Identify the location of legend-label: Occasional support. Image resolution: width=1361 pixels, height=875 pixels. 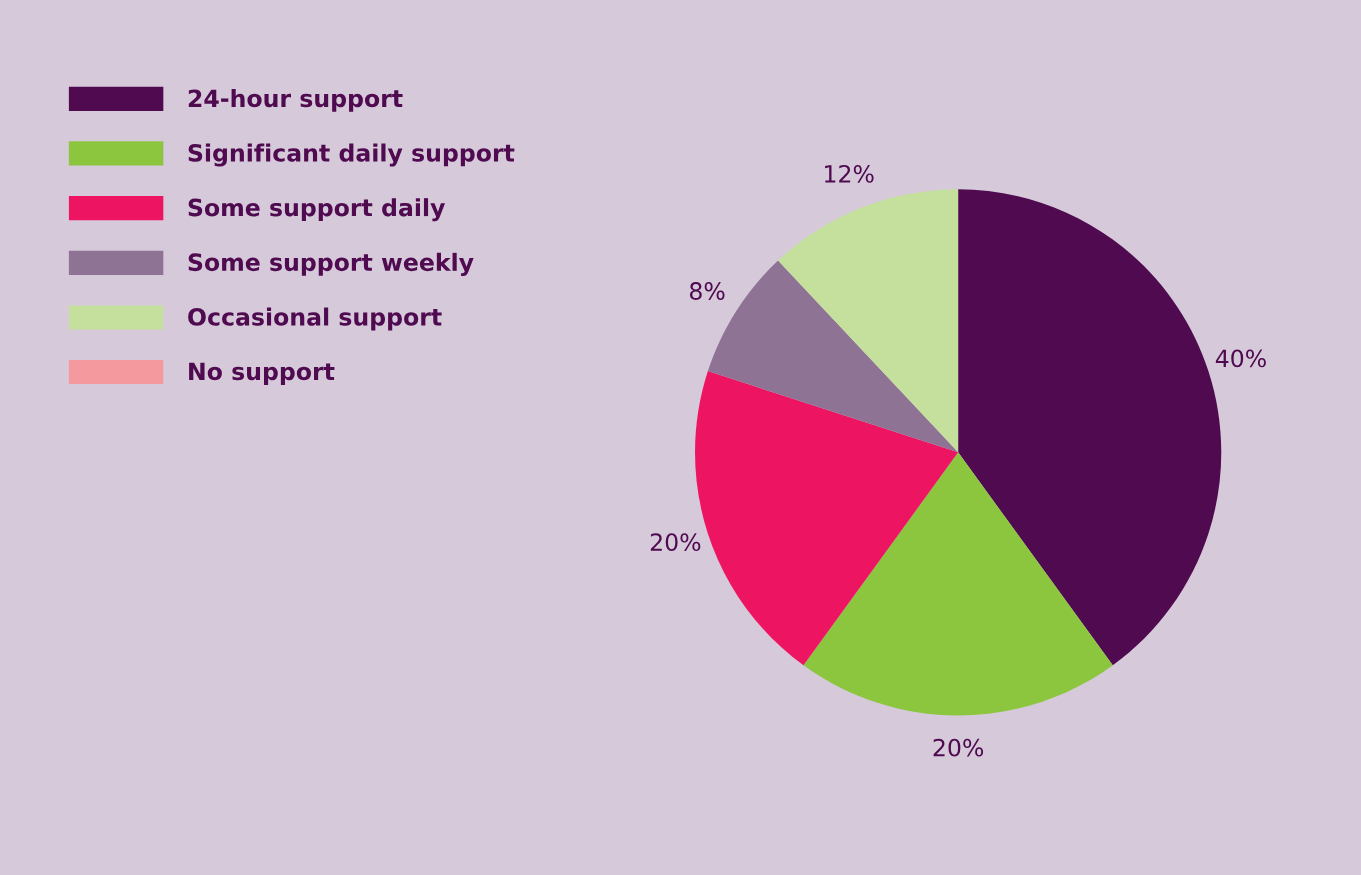
(315, 319).